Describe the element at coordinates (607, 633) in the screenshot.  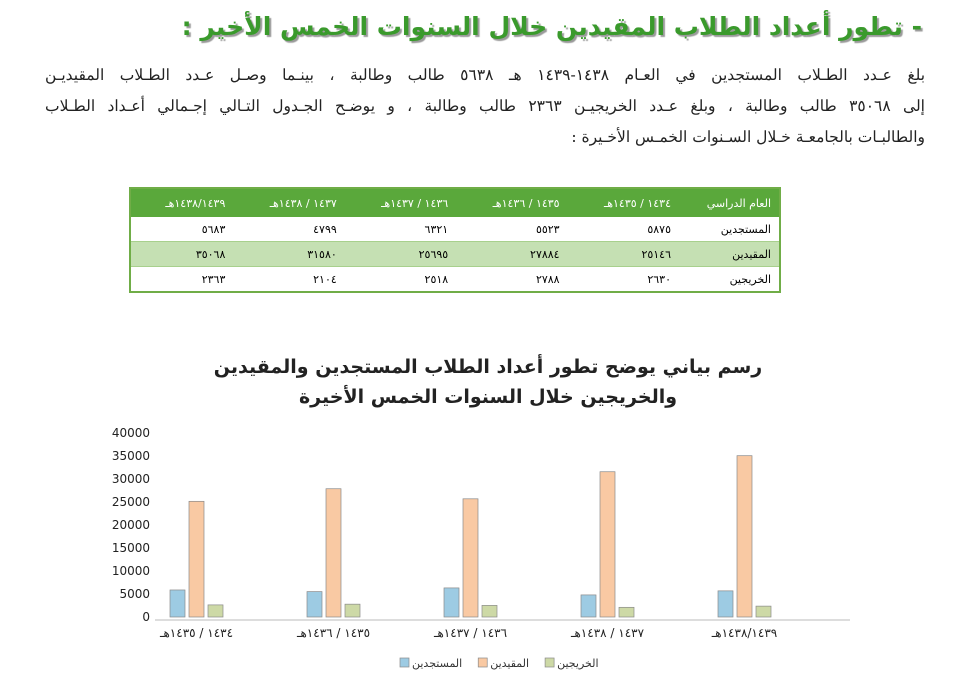
I see `x-tick-label: ١٤٣٧ / ١٤٣٨هـ` at that location.